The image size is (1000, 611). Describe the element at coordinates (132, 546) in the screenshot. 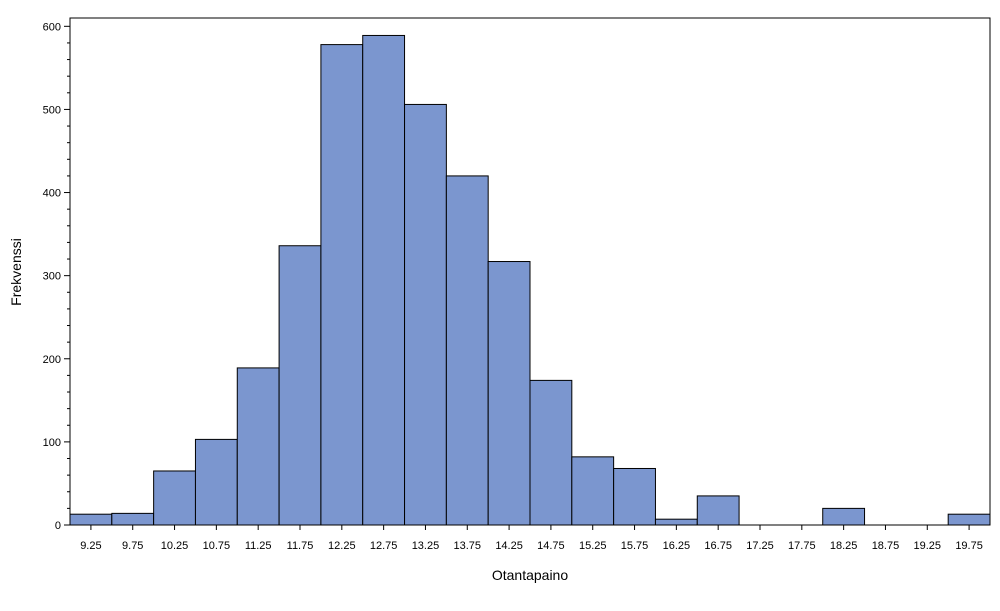

I see `x-tick-label: 9.75` at that location.